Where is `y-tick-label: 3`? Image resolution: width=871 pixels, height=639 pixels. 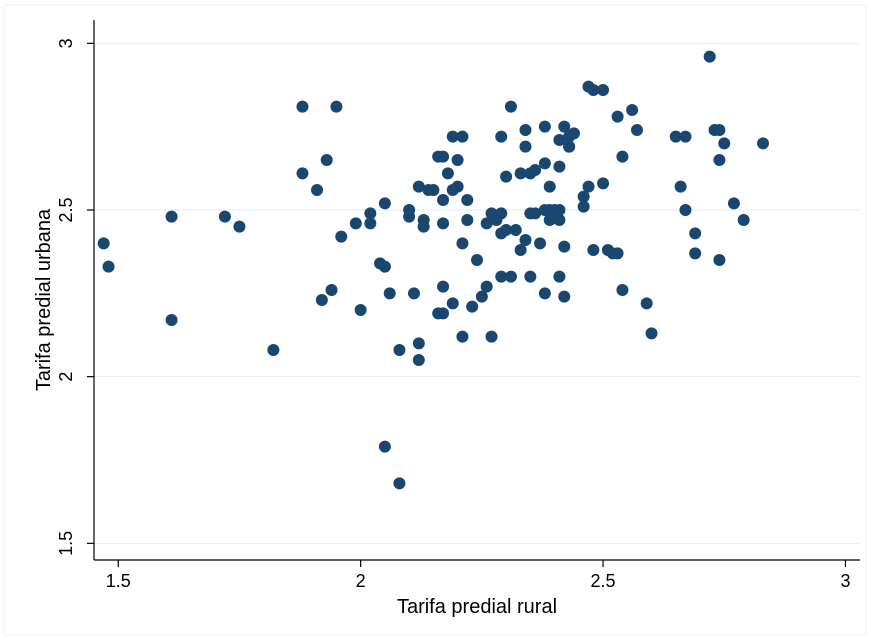 y-tick-label: 3 is located at coordinates (66, 43).